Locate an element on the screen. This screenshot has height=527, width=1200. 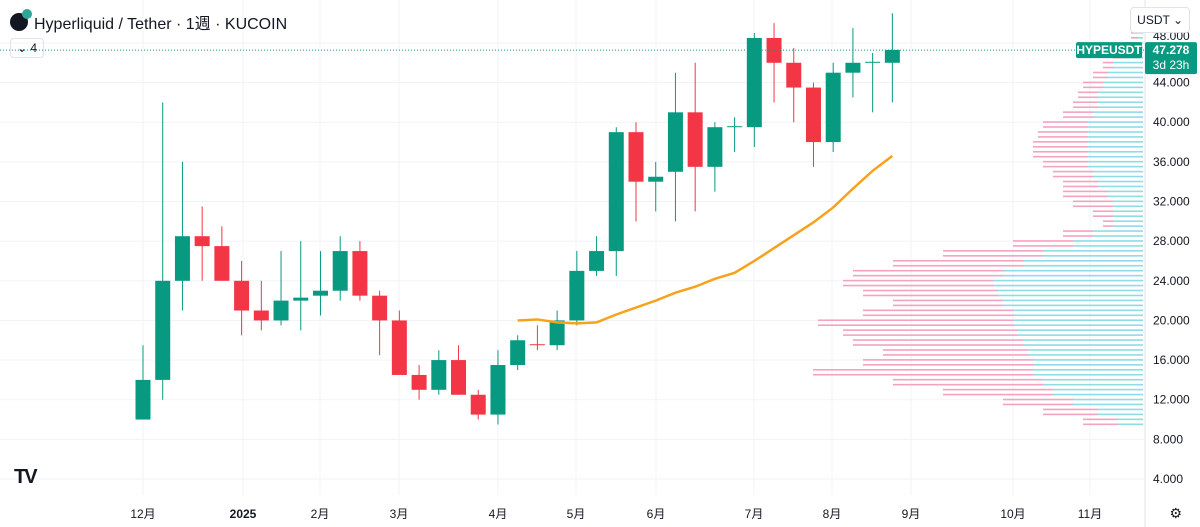
y-tick-label: 32.000 is located at coordinates (1171, 202).